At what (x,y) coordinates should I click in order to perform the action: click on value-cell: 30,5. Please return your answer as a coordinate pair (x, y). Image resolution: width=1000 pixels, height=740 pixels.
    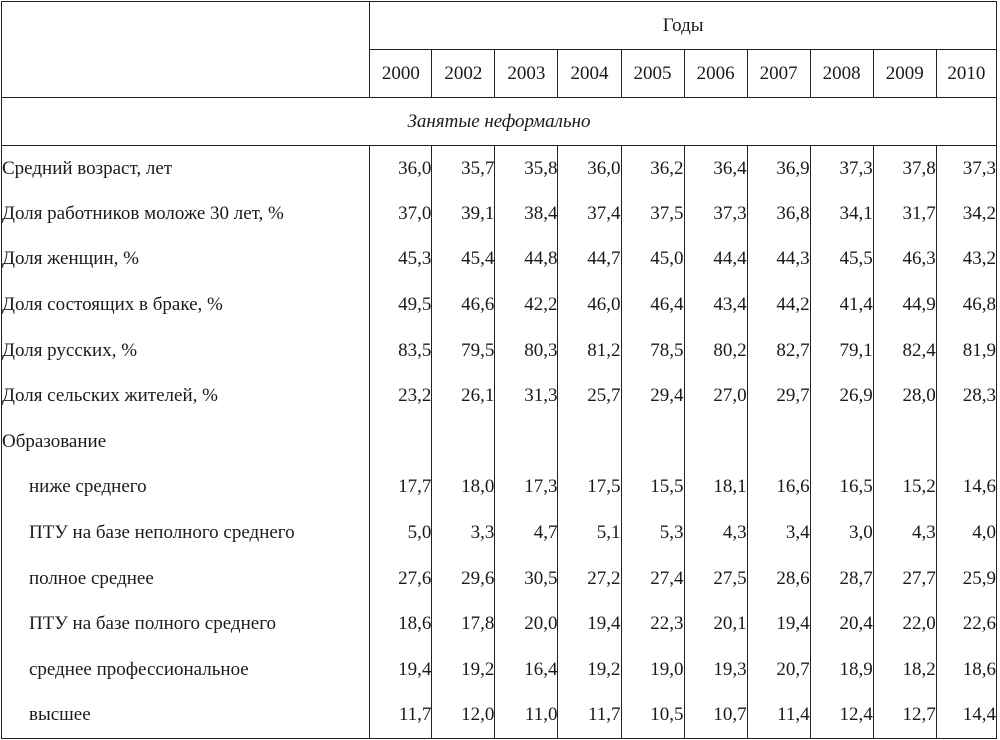
    Looking at the image, I should click on (526, 578).